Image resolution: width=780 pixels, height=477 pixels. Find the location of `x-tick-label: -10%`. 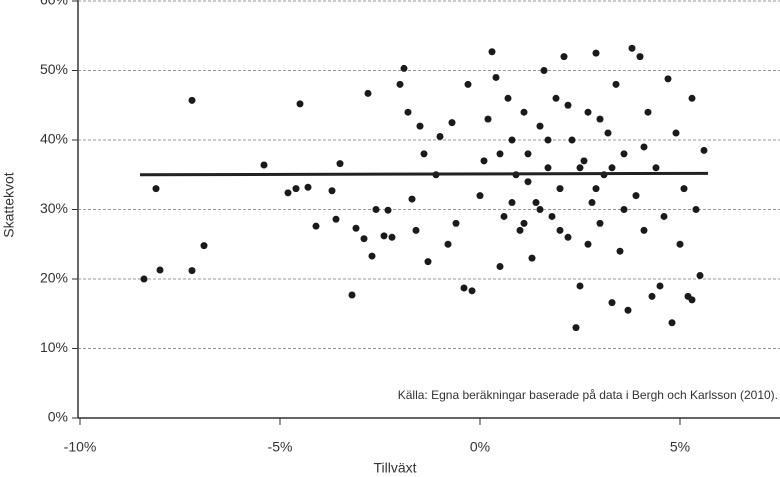

x-tick-label: -10% is located at coordinates (80, 447).